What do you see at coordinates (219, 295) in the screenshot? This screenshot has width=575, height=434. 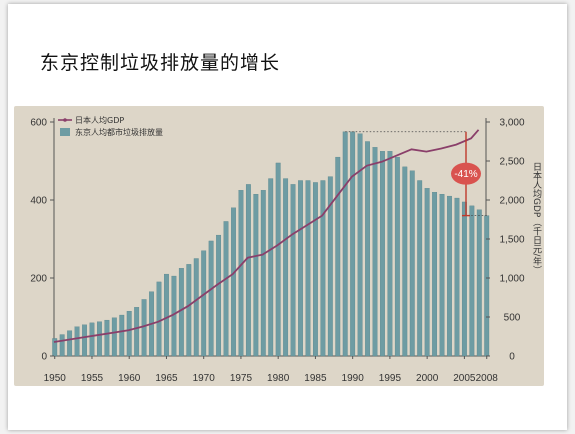 I see `bar-1972` at bounding box center [219, 295].